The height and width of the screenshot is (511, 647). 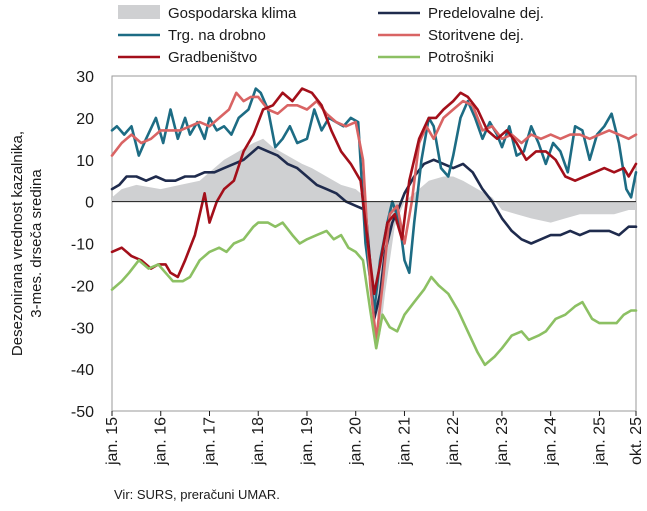 What do you see at coordinates (551, 441) in the screenshot?
I see `x-tick-label: jan. 24` at bounding box center [551, 441].